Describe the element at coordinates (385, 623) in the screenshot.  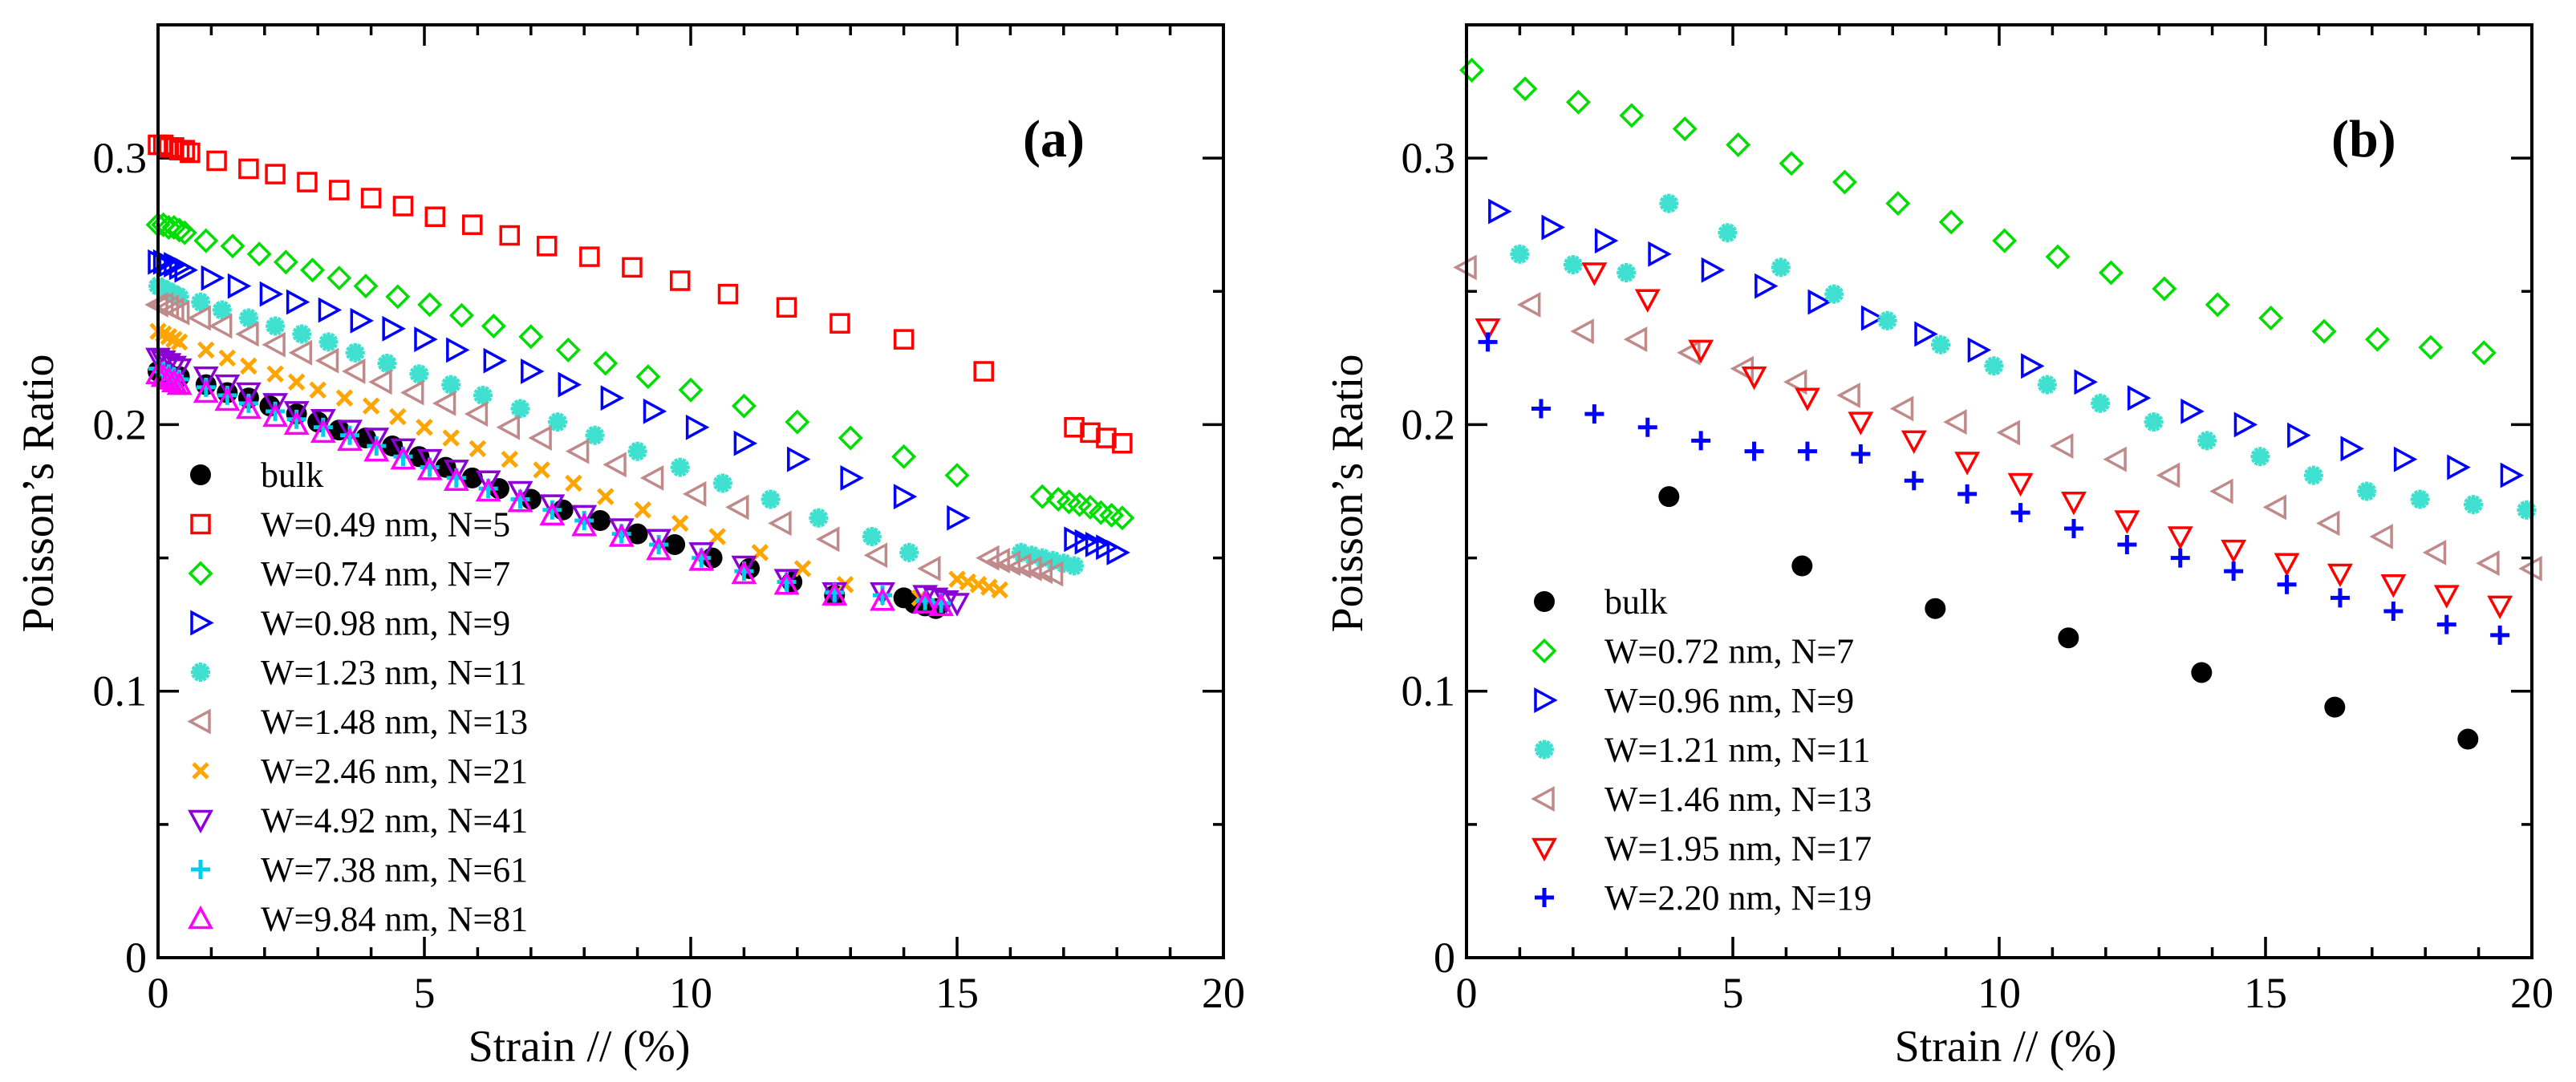
I see `legend-label: W=0.98 nm, N=9` at that location.